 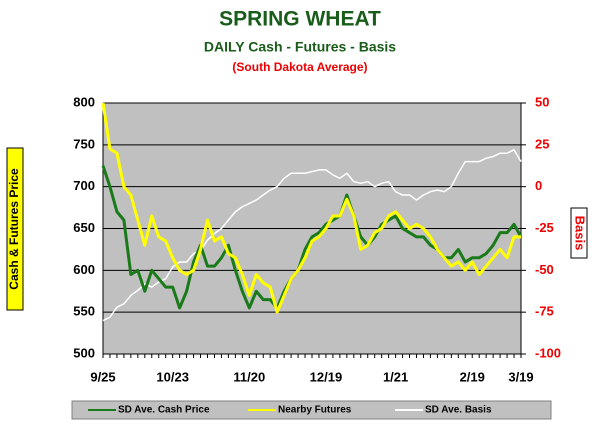 I want to click on chart-subtitle: DAILY Cash - Futures - Basis, so click(x=300, y=47).